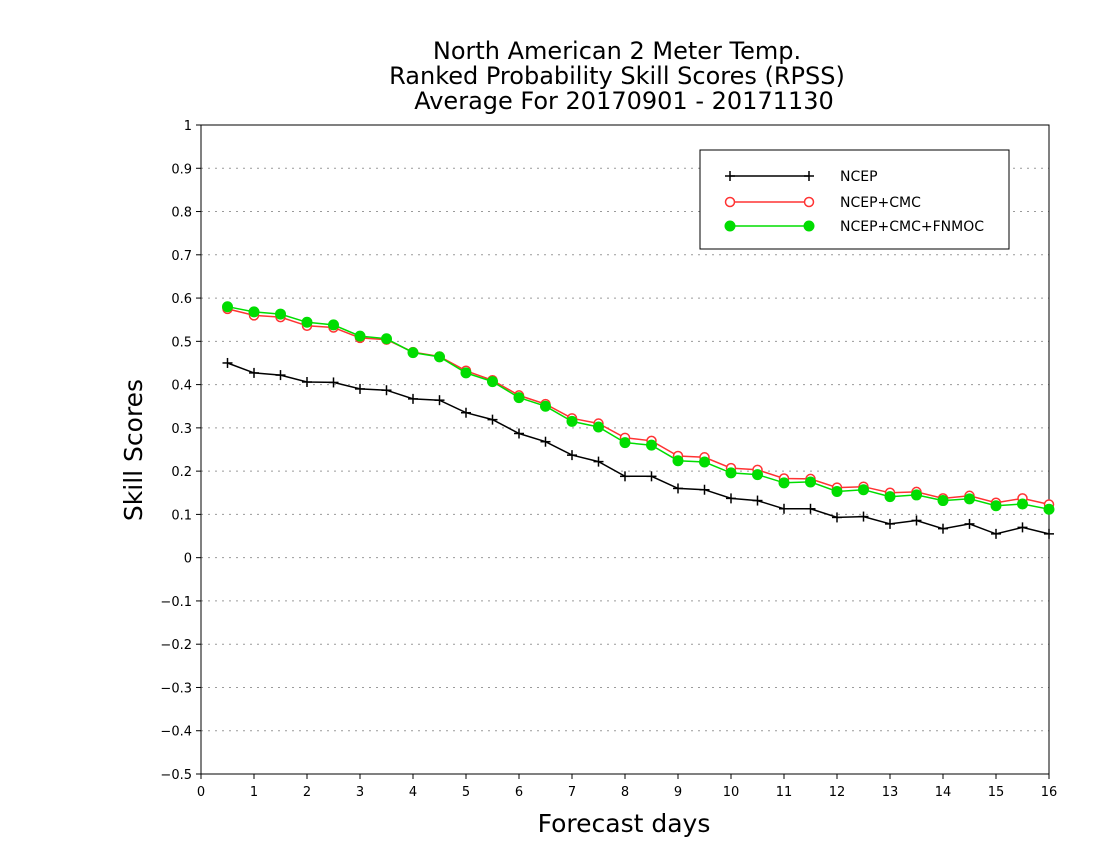 This screenshot has width=1100, height=850. Describe the element at coordinates (413, 792) in the screenshot. I see `x-tick-label: 4` at that location.